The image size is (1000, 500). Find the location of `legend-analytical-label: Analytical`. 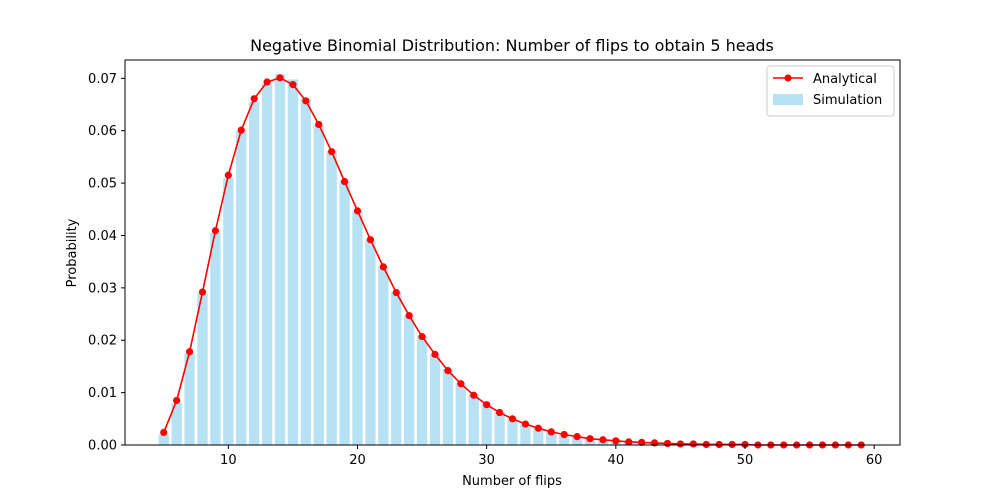

legend-analytical-label: Analytical is located at coordinates (845, 79).